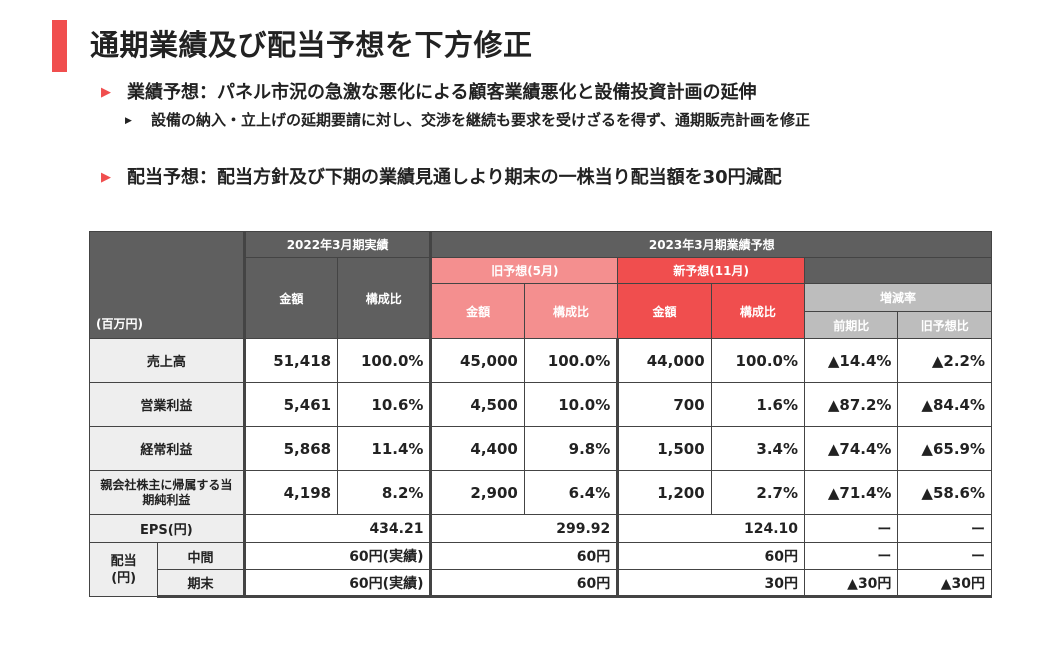  I want to click on cell: ▲14.4%, so click(851, 360).